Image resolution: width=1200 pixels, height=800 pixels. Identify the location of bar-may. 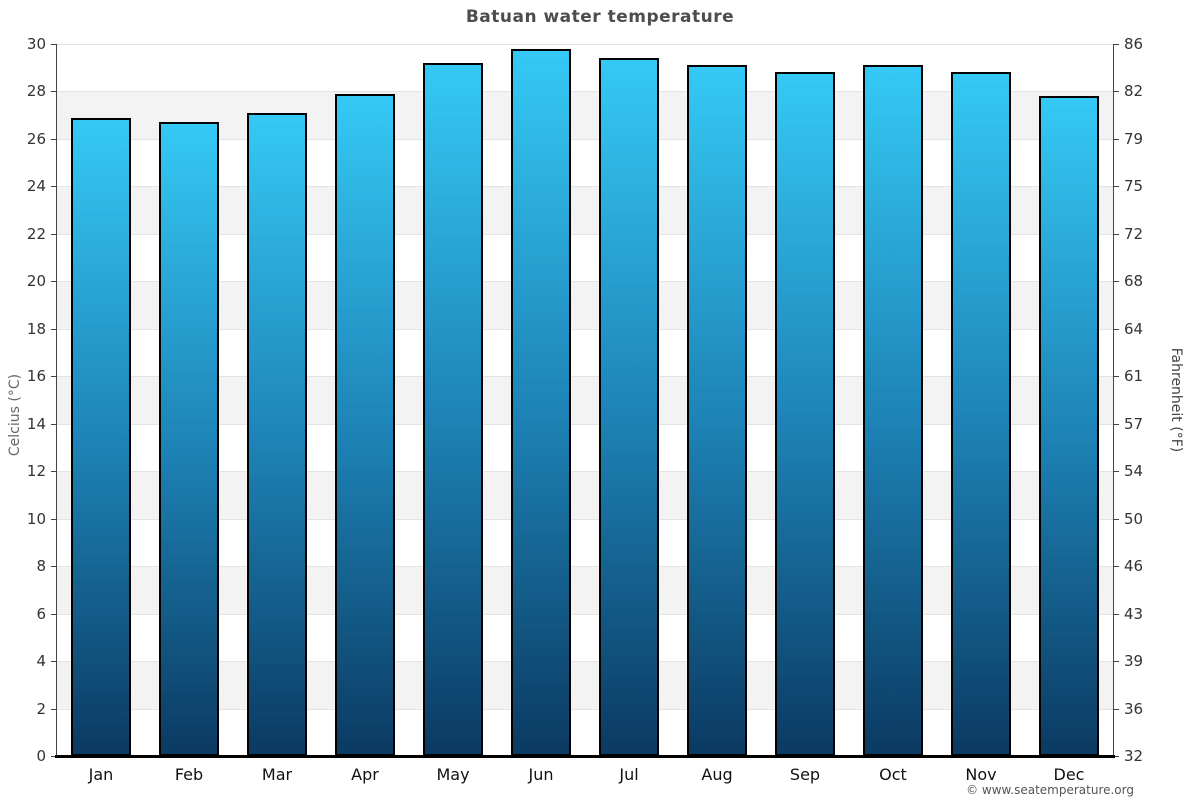
(453, 409).